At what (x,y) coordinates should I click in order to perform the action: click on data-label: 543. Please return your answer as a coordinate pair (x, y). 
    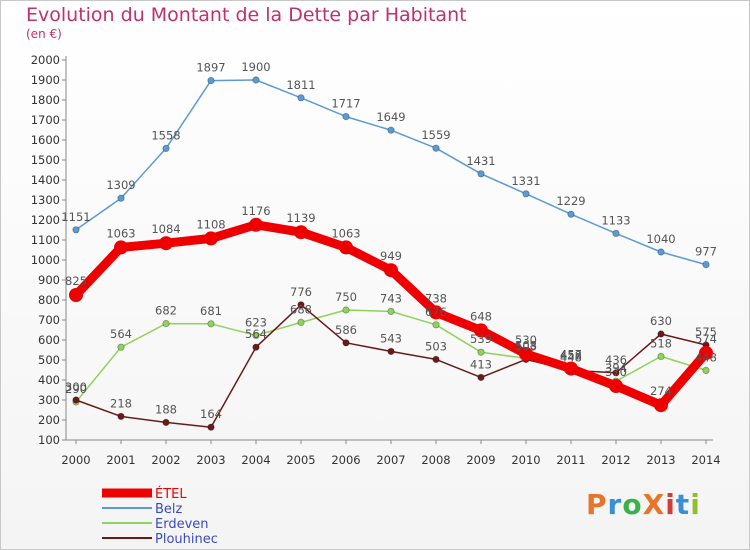
    Looking at the image, I should click on (391, 338).